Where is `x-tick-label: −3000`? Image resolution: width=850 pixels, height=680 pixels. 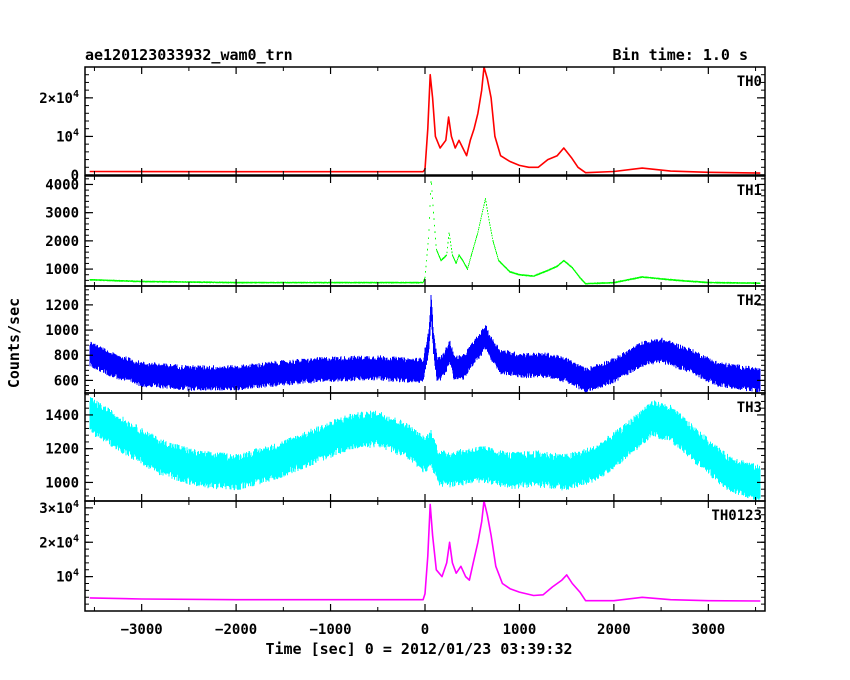
x-tick-label: −3000 is located at coordinates (142, 630).